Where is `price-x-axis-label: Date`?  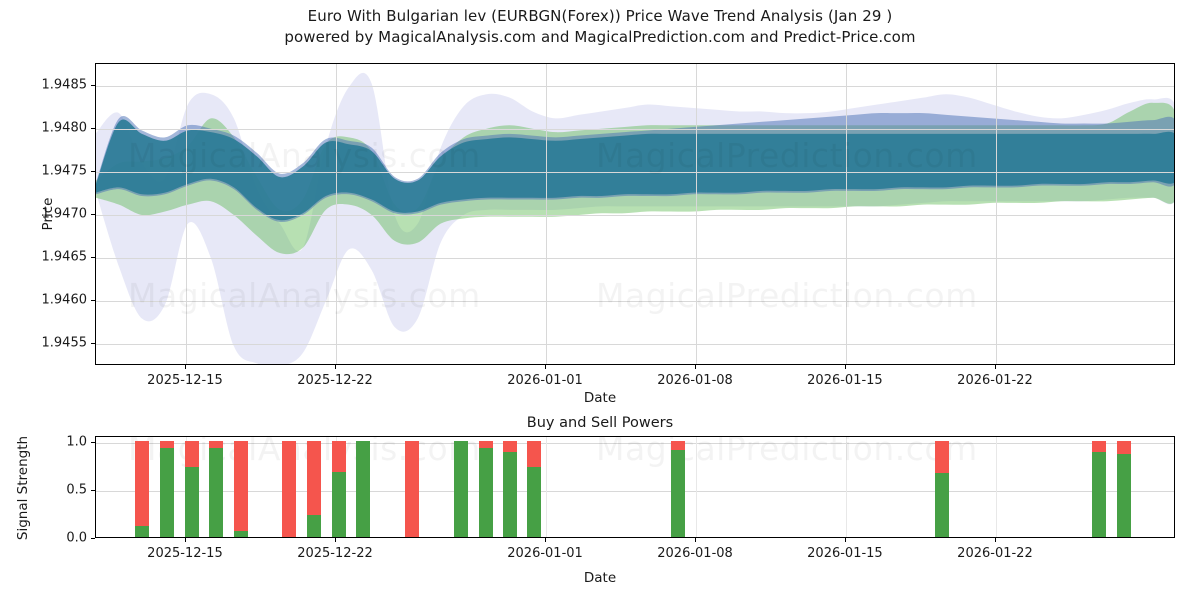
price-x-axis-label: Date is located at coordinates (600, 398).